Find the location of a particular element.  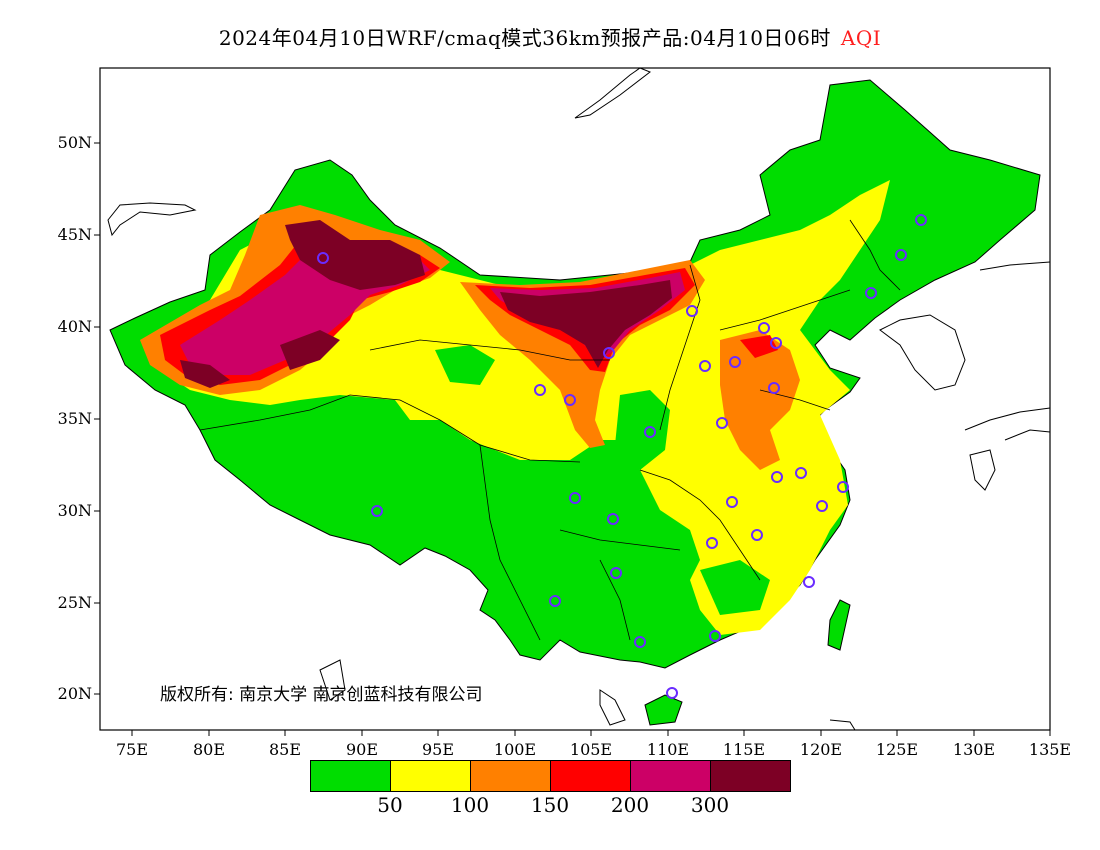

lat-label-40n: 40N is located at coordinates (74, 326).